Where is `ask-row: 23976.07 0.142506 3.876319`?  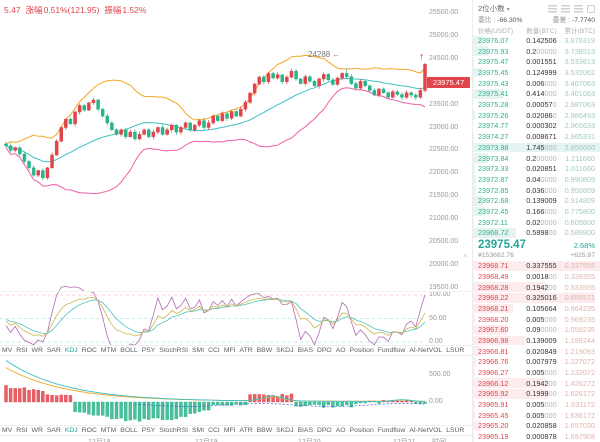 ask-row: 23976.07 0.142506 3.876319 is located at coordinates (536, 40).